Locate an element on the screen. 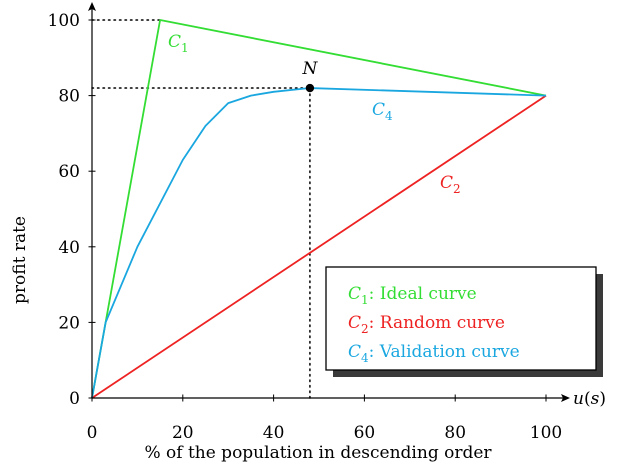 This screenshot has width=634, height=471. y-tick-label-80: 80 is located at coordinates (69, 97).